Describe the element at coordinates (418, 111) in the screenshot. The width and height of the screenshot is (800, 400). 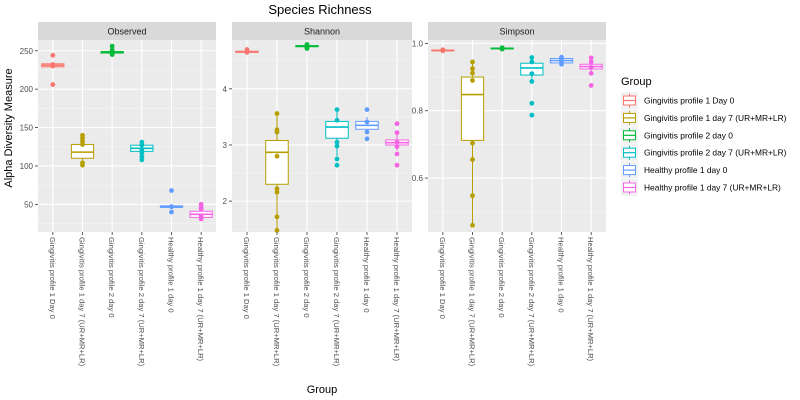
I see `y-tick-label: 0.8` at that location.